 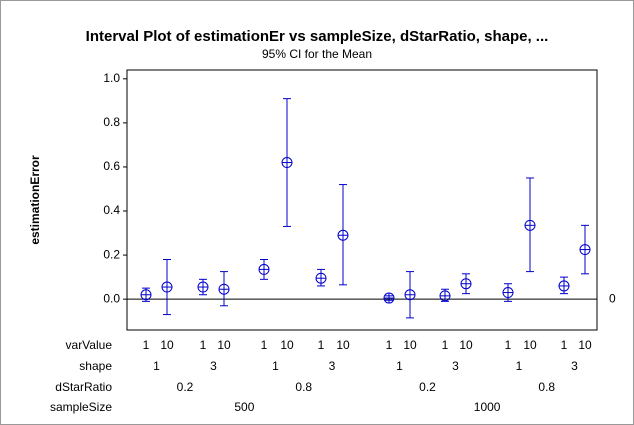 I want to click on y-tick-label: 0.6, so click(x=111, y=166).